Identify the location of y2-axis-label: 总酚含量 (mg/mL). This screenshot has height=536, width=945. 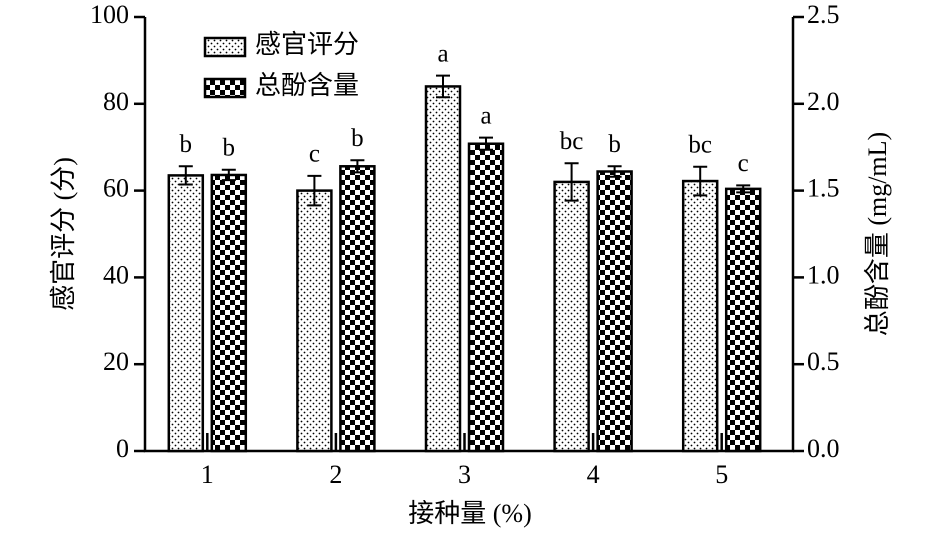
(877, 234).